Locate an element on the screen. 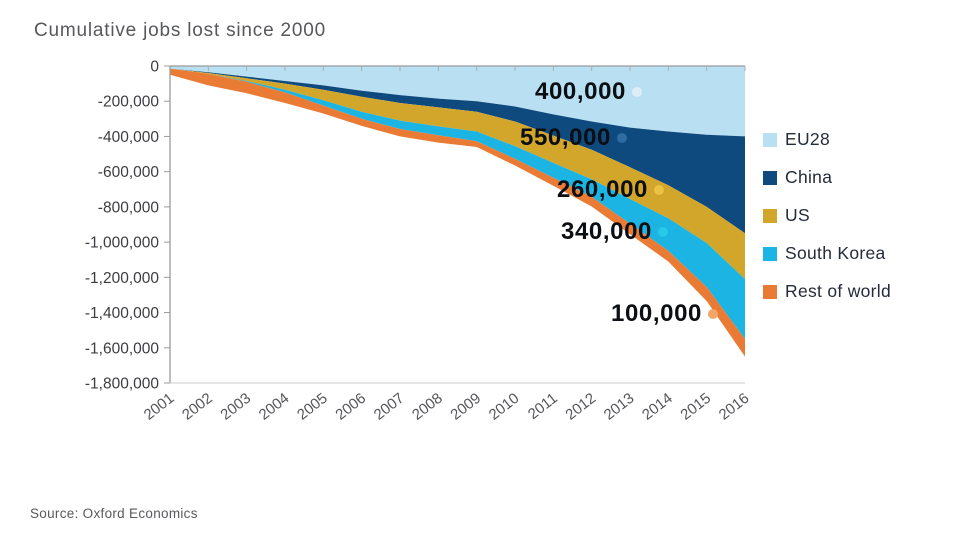 This screenshot has height=544, width=959. value-label-us: 260,000 is located at coordinates (610, 190).